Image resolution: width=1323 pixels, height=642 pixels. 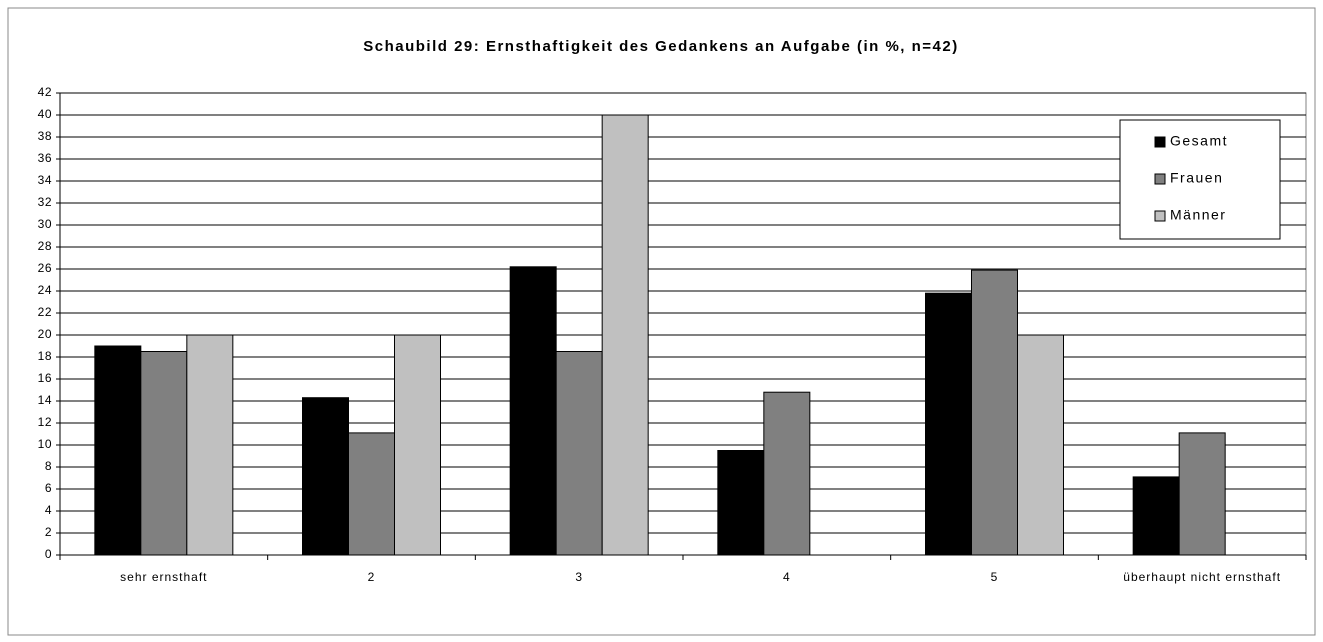 What do you see at coordinates (45, 114) in the screenshot?
I see `y-tick-label: 40` at bounding box center [45, 114].